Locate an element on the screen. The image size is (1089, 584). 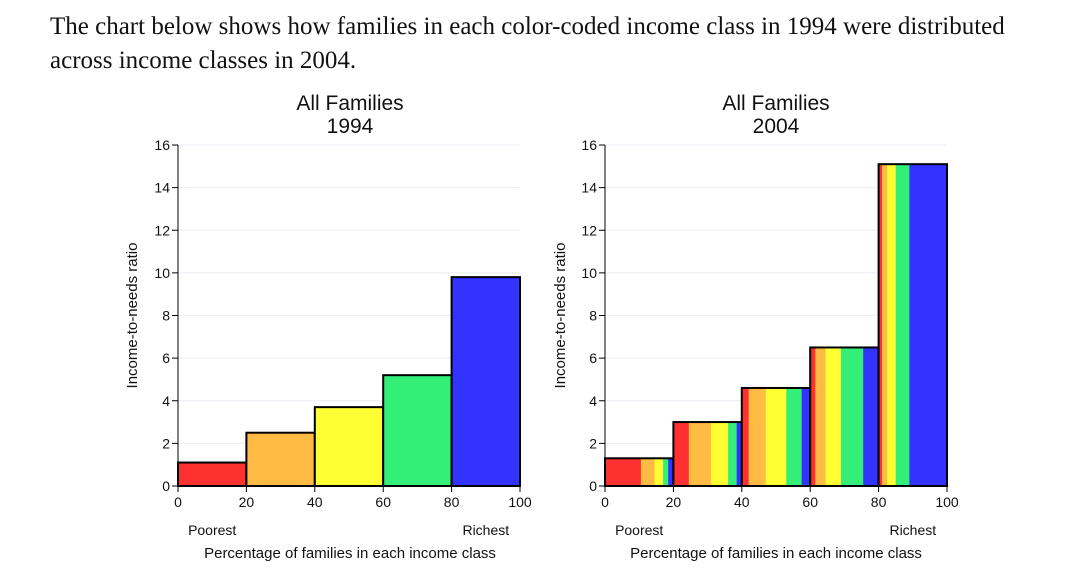
chart-subtitle: 2004 is located at coordinates (776, 126).